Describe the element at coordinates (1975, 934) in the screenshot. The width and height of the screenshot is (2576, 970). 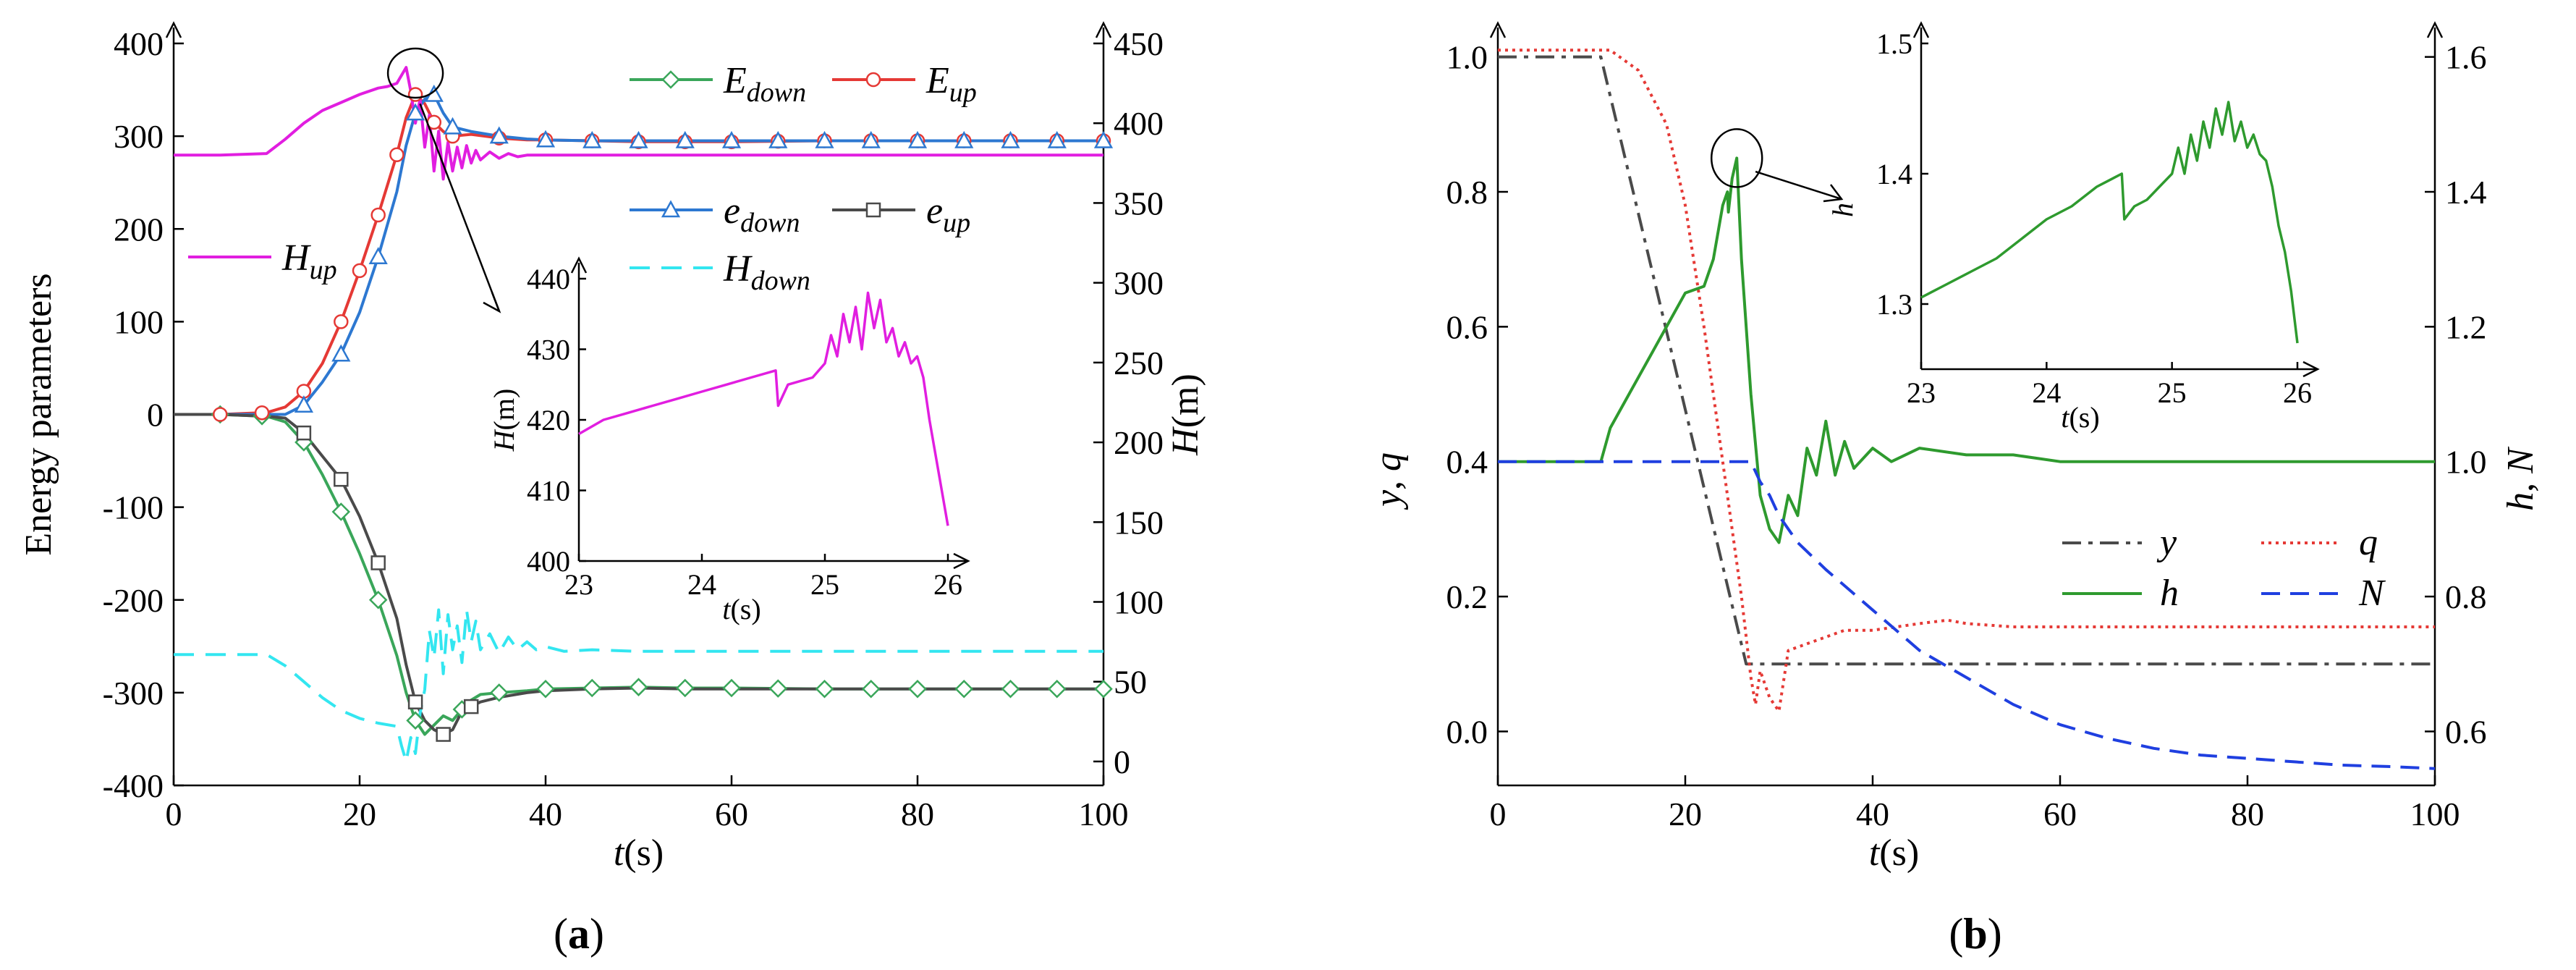
I see `panel-b-label: (b)` at that location.